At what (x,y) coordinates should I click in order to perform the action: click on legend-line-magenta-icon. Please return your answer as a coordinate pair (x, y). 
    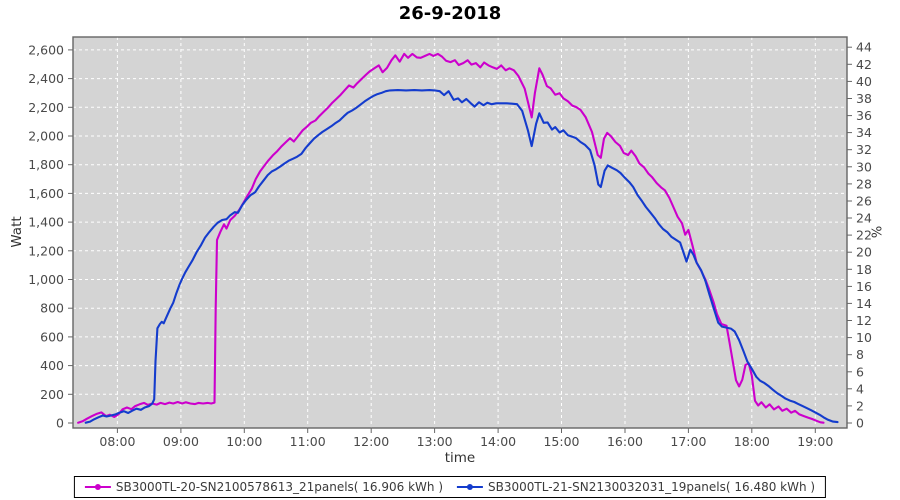
    Looking at the image, I should click on (97, 487).